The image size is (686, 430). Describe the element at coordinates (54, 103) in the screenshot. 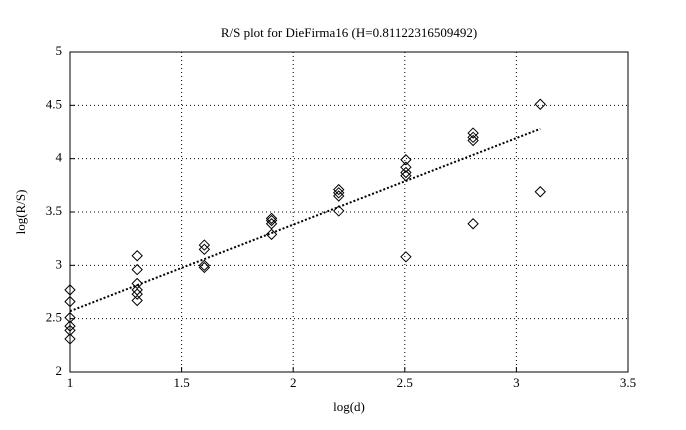

I see `y-tick-label: 4.5` at that location.